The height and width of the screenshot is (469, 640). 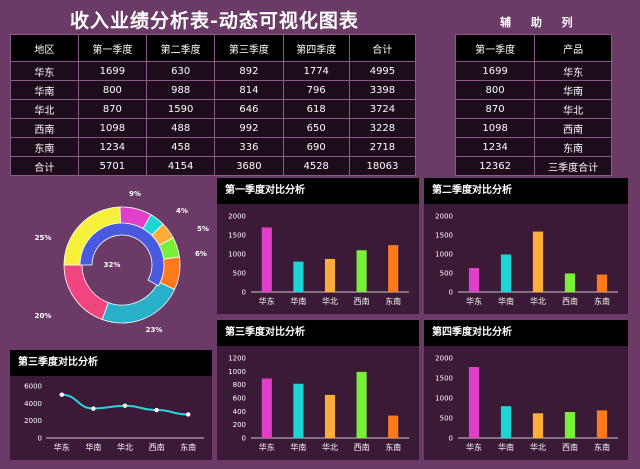 I want to click on y-tick-label: 2000, so click(x=444, y=359).